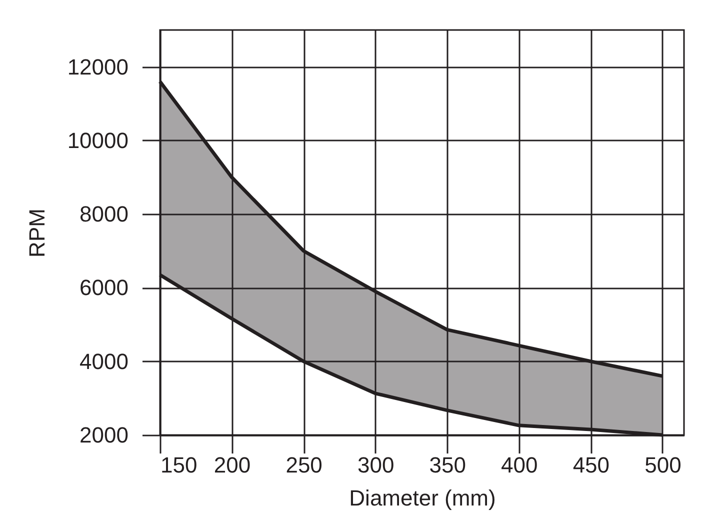 This screenshot has width=701, height=518. I want to click on y-tick-label: 4000, so click(104, 361).